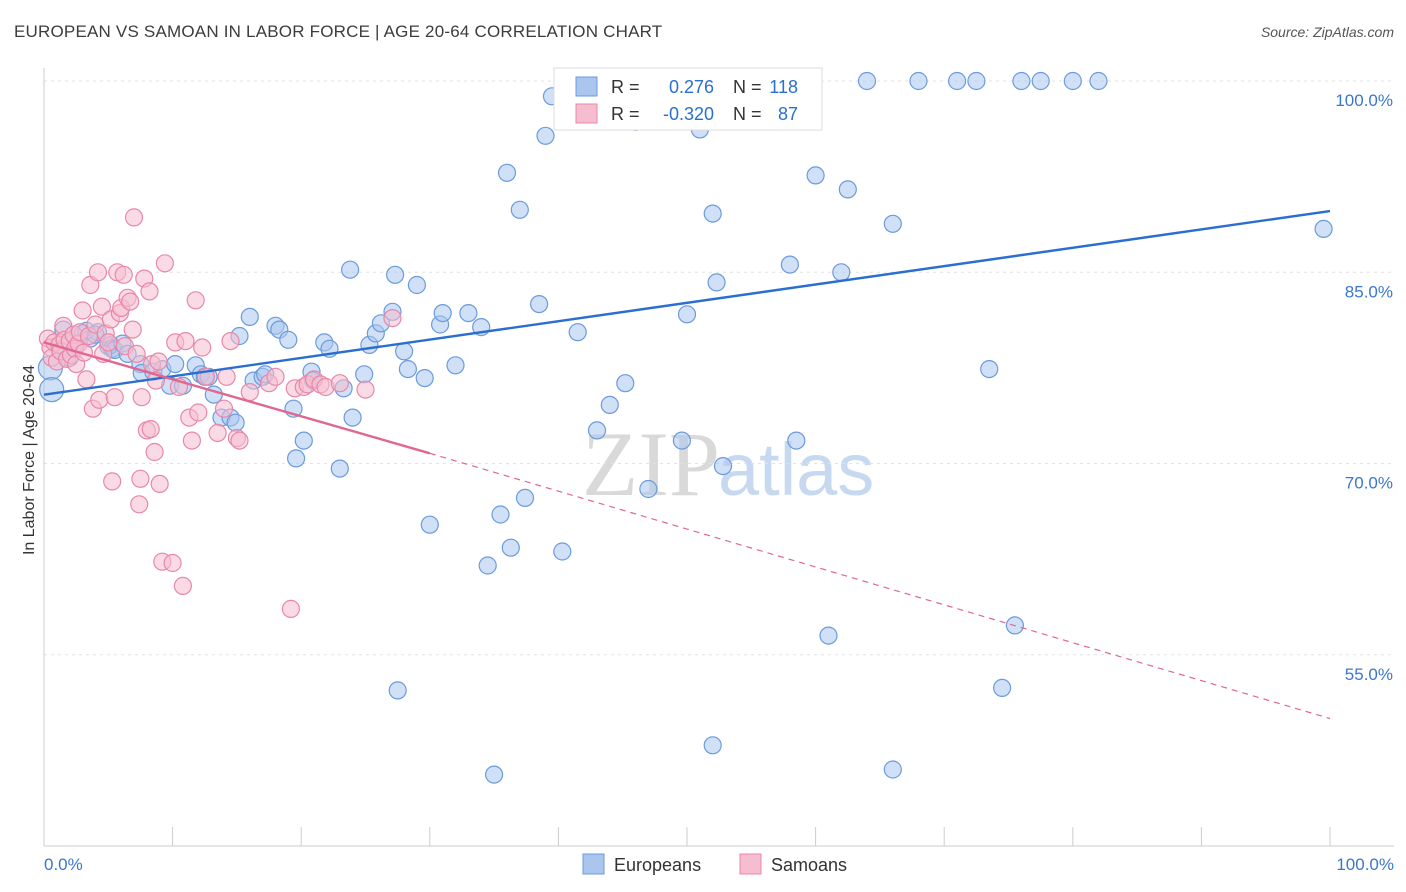 The height and width of the screenshot is (892, 1406). Describe the element at coordinates (714, 864) in the screenshot. I see `series-legend: Europeans Samoans` at that location.